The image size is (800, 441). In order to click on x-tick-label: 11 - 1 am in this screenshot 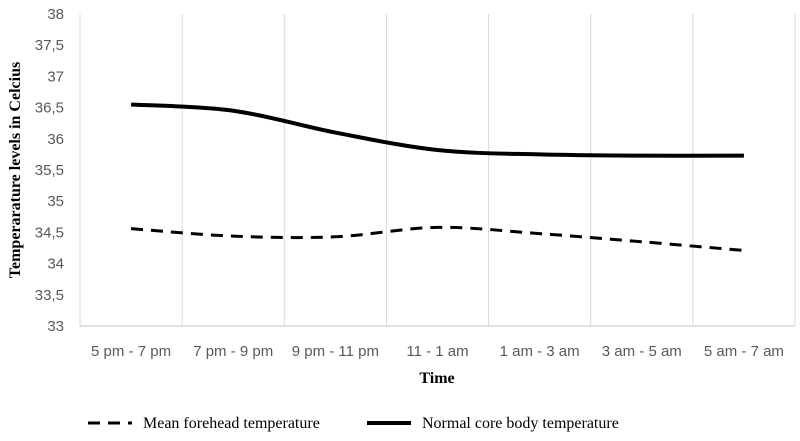, I will do `click(437, 351)`.